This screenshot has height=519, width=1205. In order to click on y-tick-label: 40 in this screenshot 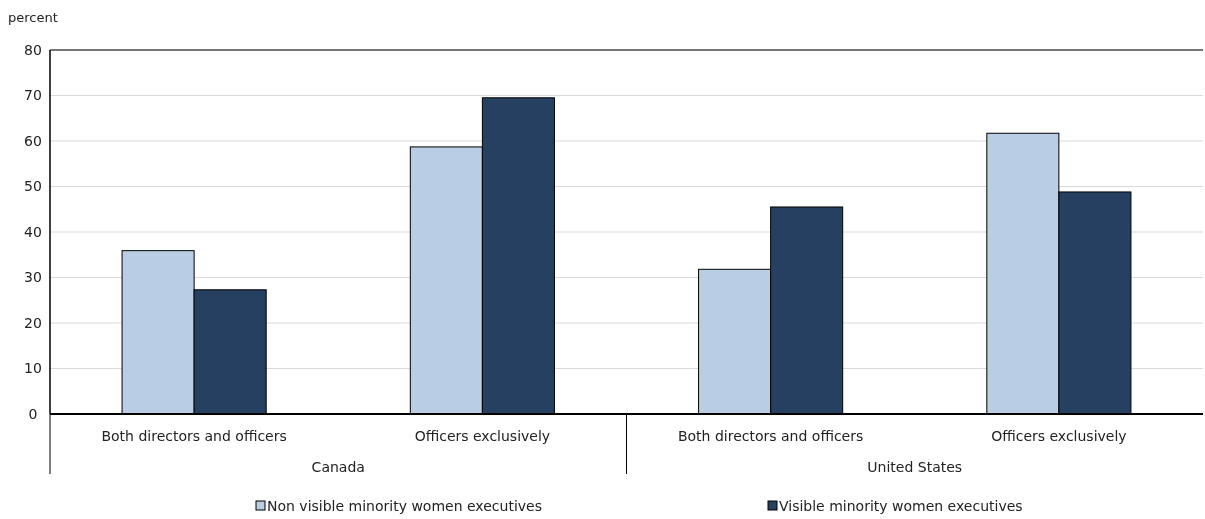, I will do `click(33, 231)`.